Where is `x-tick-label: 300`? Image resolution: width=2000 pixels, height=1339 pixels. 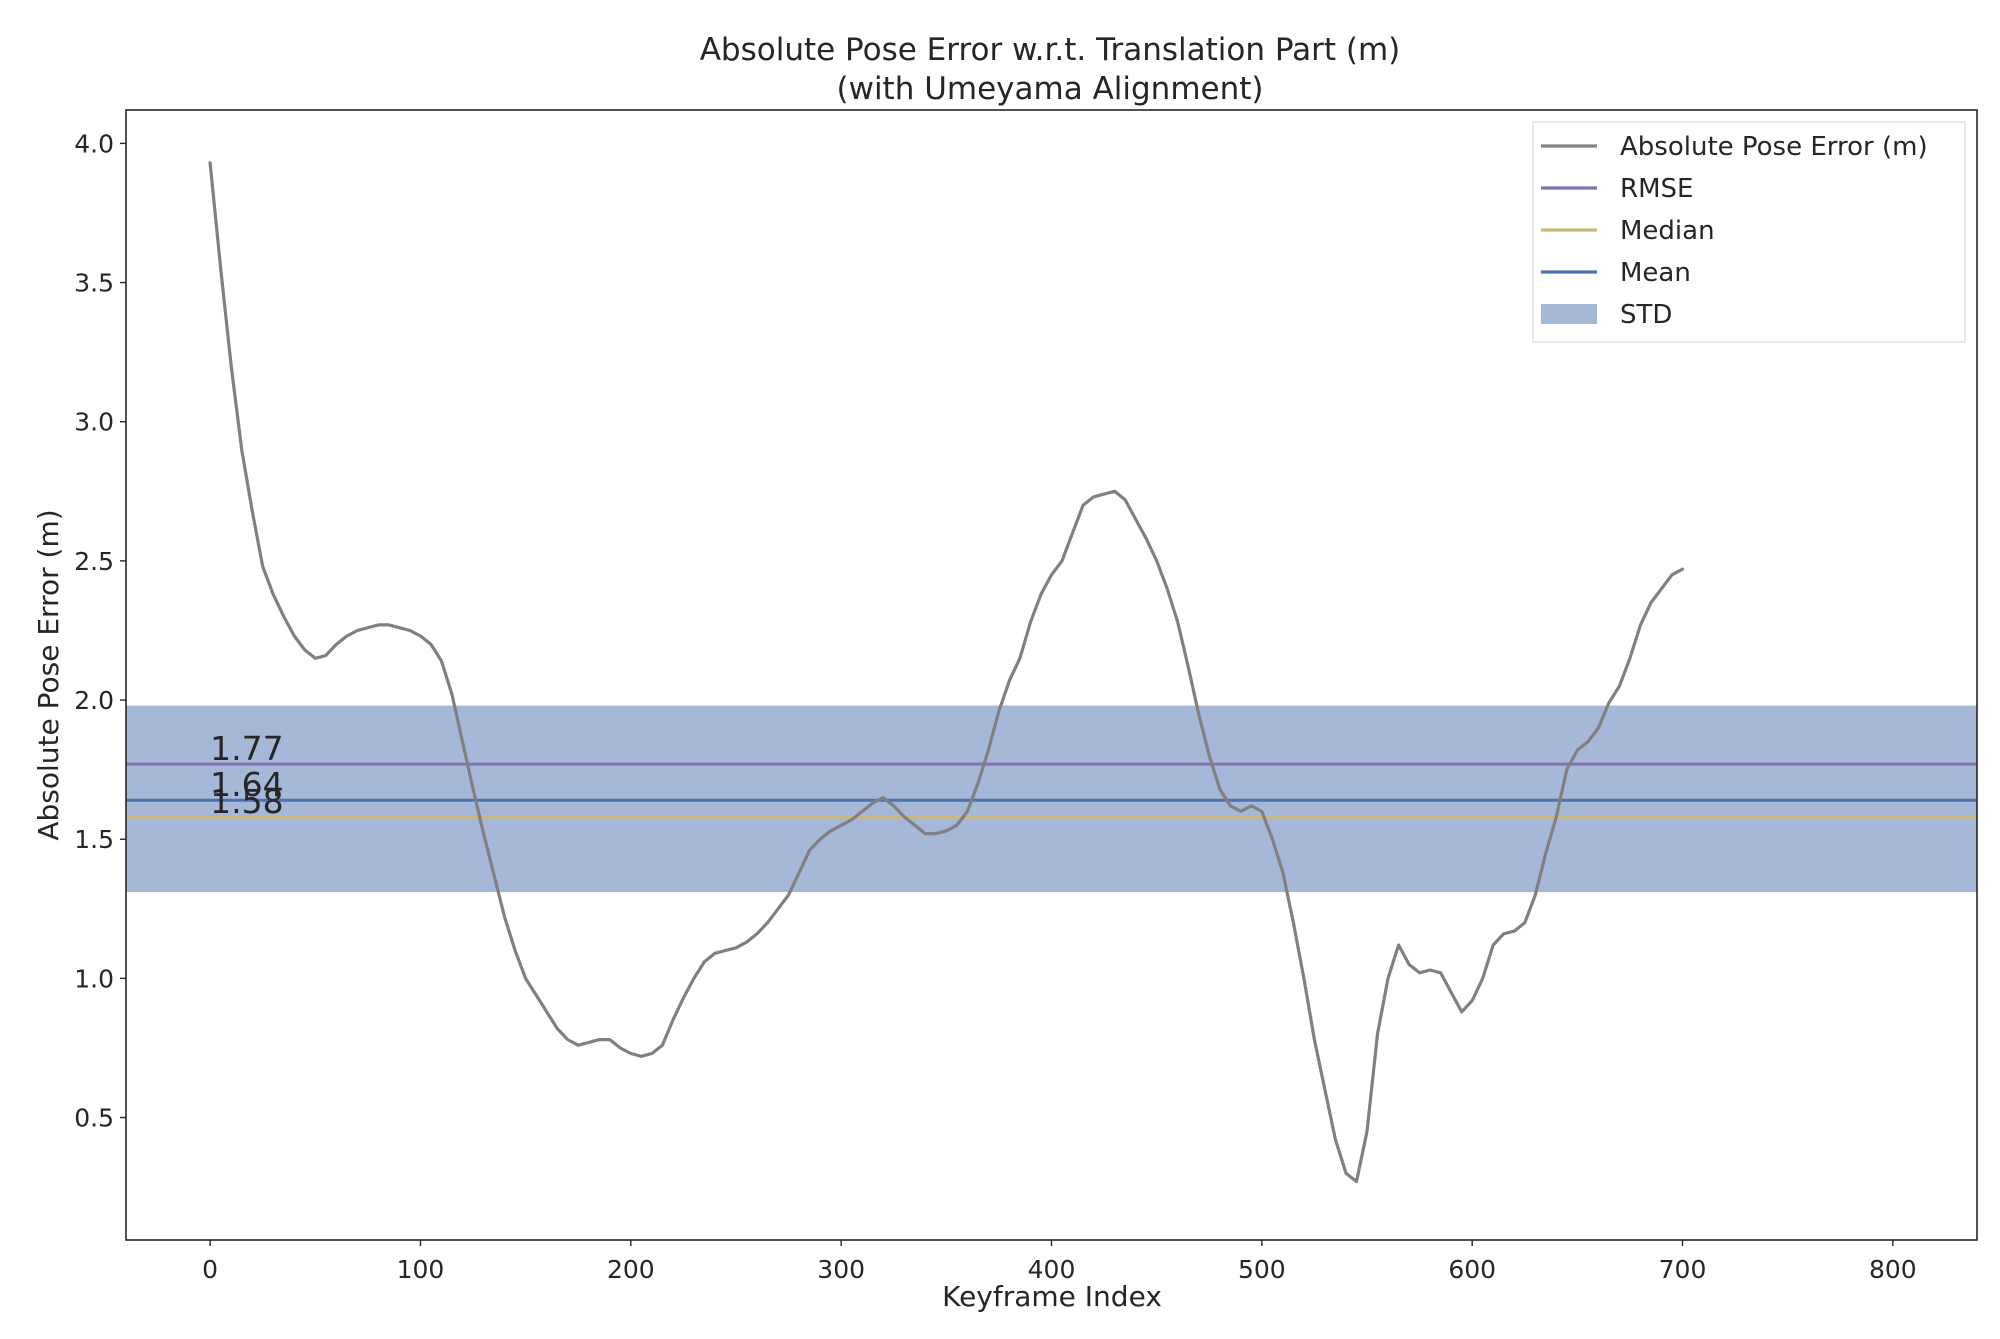 x-tick-label: 300 is located at coordinates (841, 1269).